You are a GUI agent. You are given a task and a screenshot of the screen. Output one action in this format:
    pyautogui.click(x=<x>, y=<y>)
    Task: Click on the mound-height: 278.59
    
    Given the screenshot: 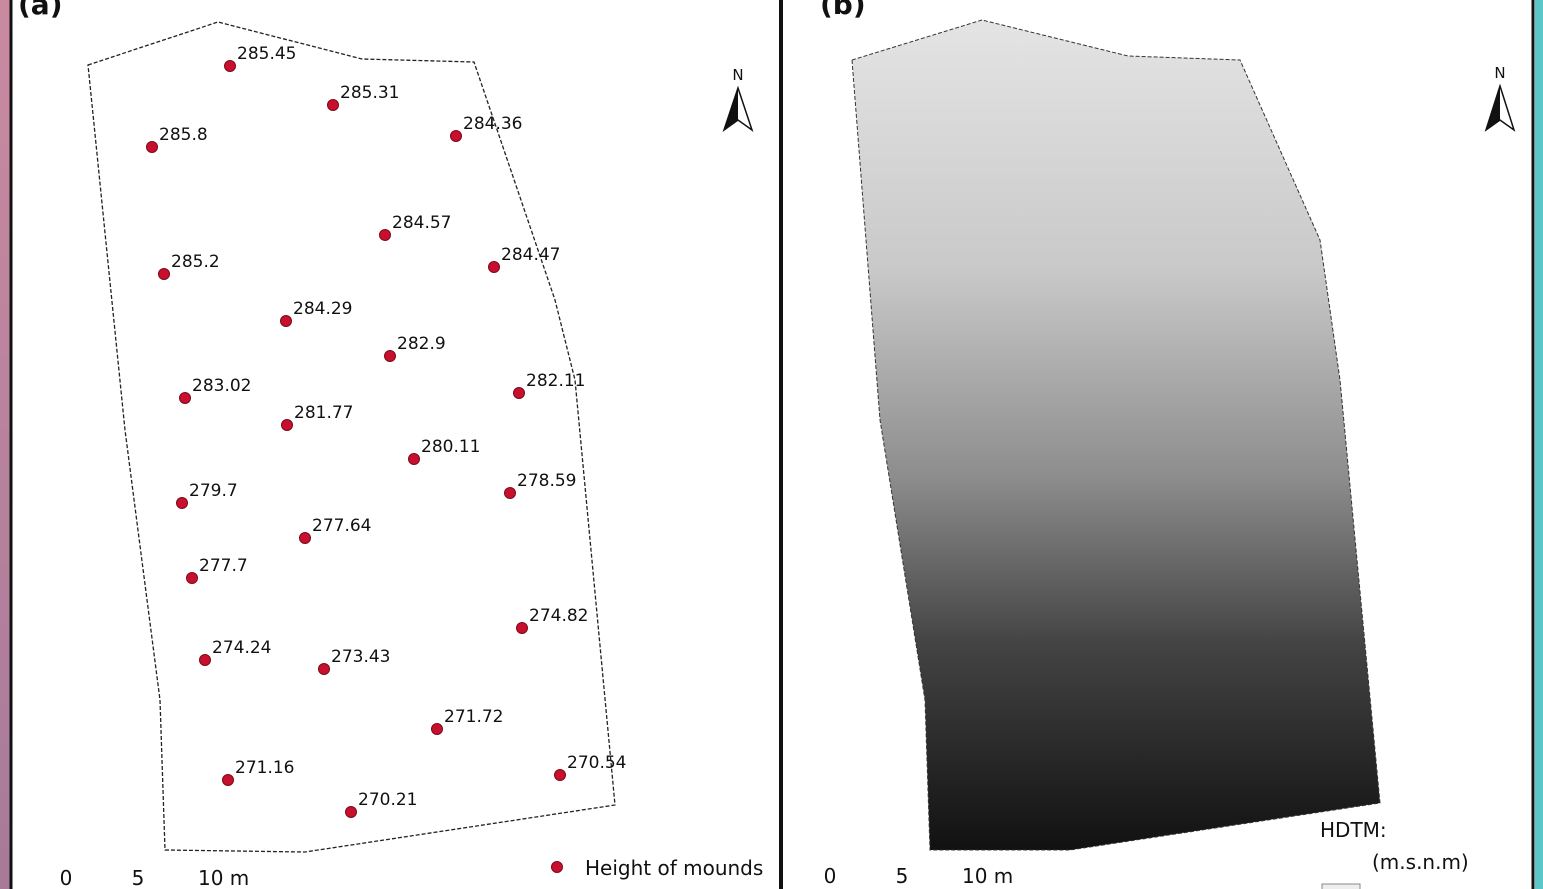 What is the action you would take?
    pyautogui.click(x=546, y=481)
    